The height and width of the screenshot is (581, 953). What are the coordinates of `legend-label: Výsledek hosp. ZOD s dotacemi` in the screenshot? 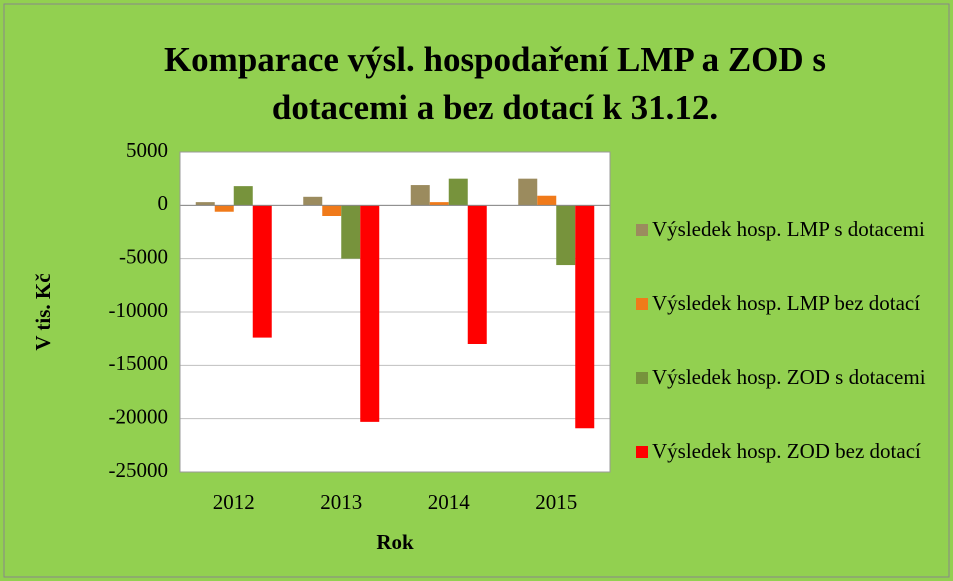 It's located at (789, 377).